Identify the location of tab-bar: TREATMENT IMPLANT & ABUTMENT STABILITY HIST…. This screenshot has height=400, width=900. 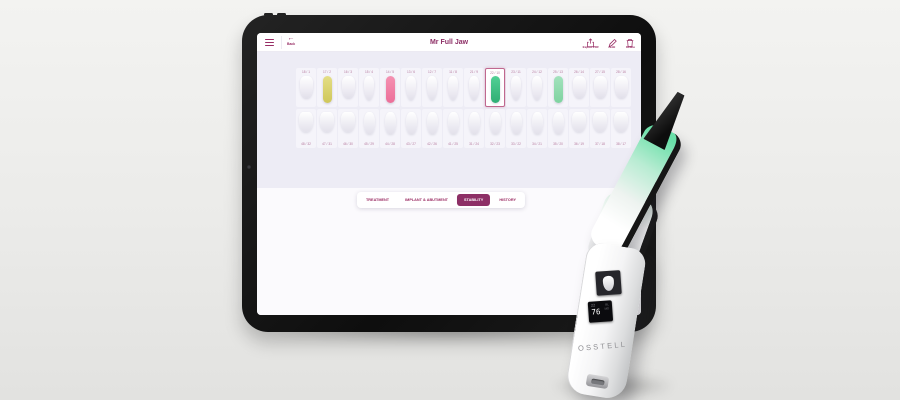
(441, 200).